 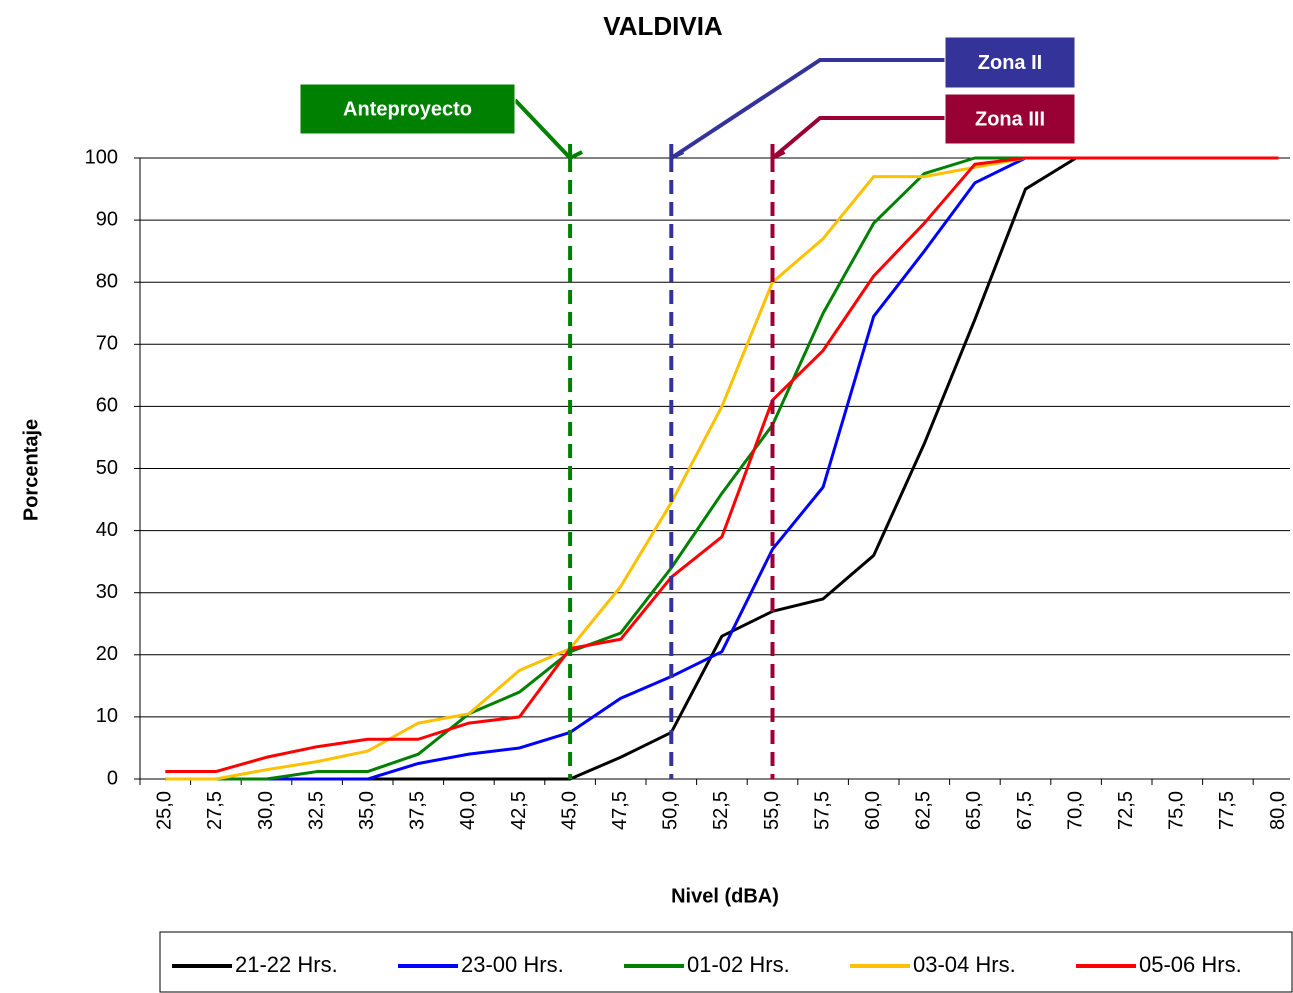 I want to click on x-tick-label: 52,5, so click(x=721, y=810).